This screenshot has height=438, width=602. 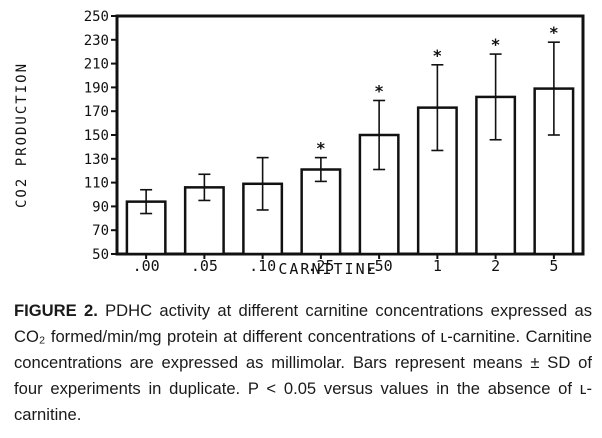 I want to click on y-axis-title: CO2 PRODUCTION, so click(x=22, y=135).